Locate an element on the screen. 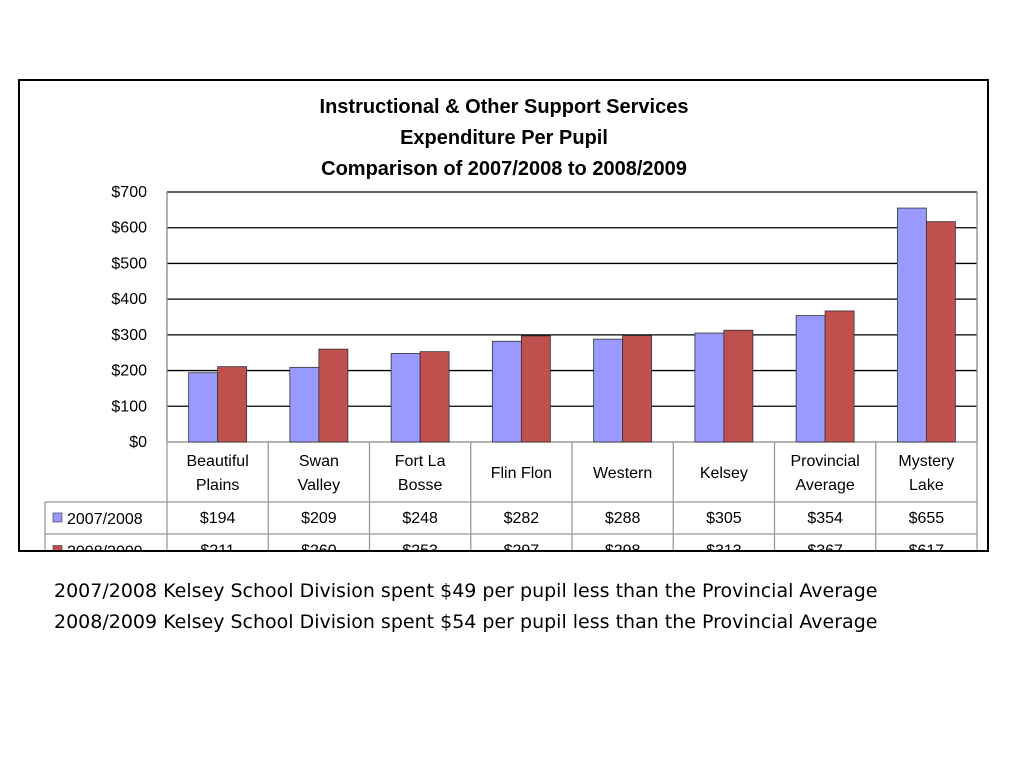 The image size is (1024, 768). category-label: Mystery is located at coordinates (926, 461).